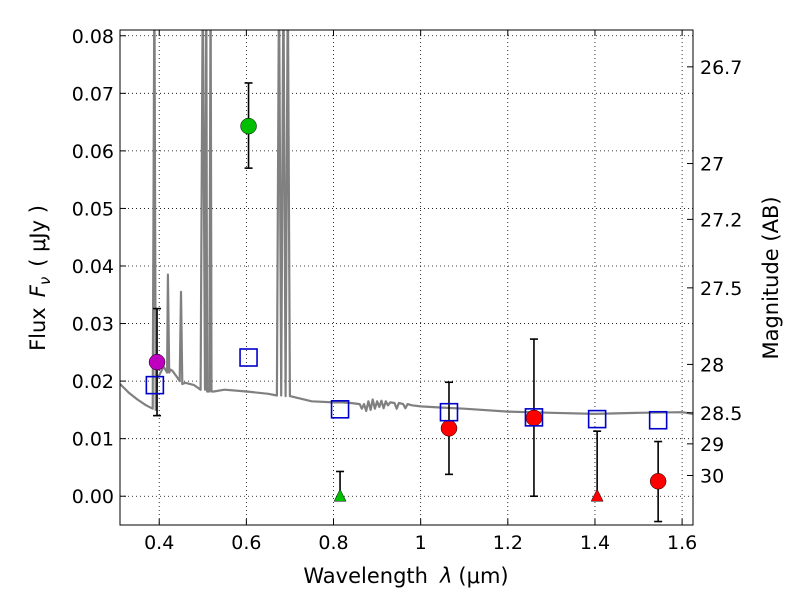  What do you see at coordinates (721, 68) in the screenshot?
I see `magnitude-tick-label: 26.7` at bounding box center [721, 68].